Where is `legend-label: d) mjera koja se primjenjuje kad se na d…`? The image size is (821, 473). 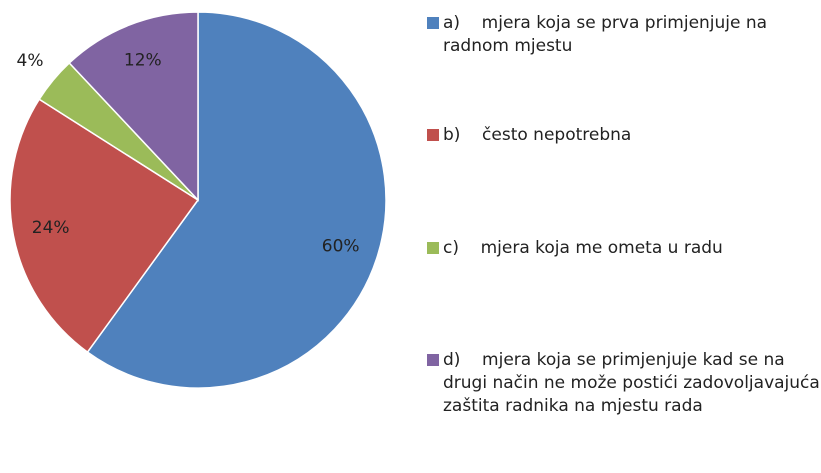
legend-label: d) mjera koja se primjenjuje kad se na d… is located at coordinates (631, 383).